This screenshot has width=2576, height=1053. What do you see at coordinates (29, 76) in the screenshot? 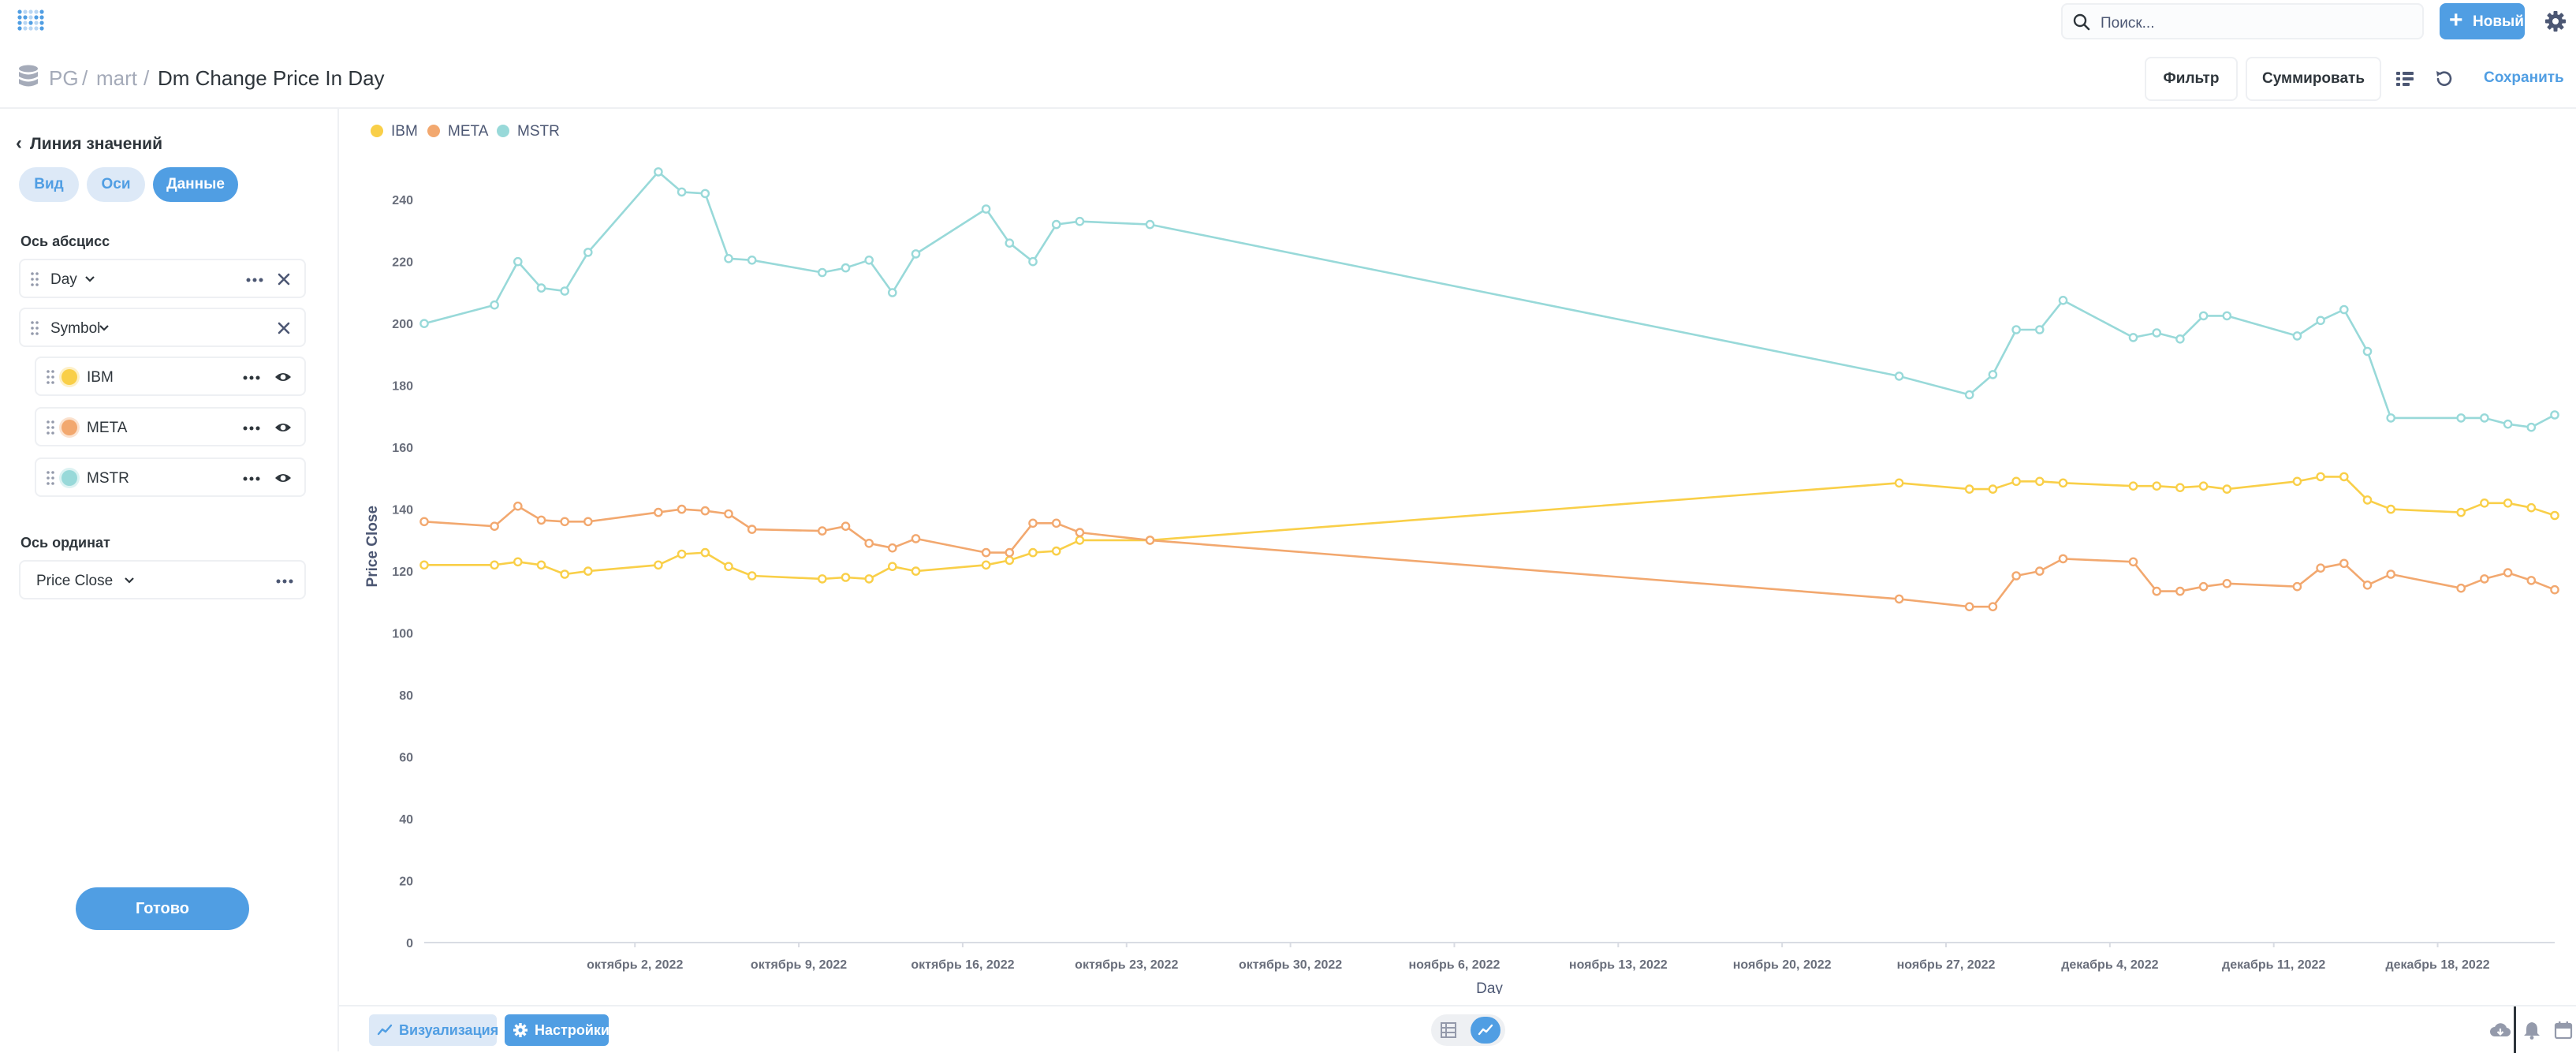
I see `database-icon` at bounding box center [29, 76].